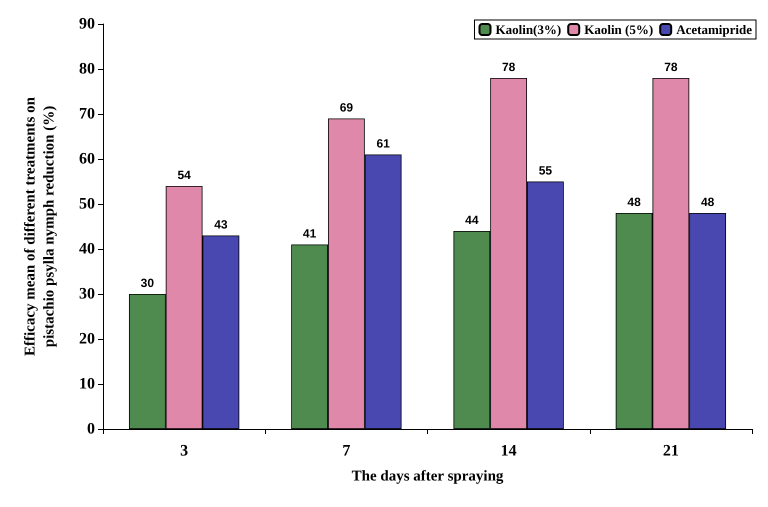 The width and height of the screenshot is (768, 507). Describe the element at coordinates (383, 143) in the screenshot. I see `data-label: 61` at that location.